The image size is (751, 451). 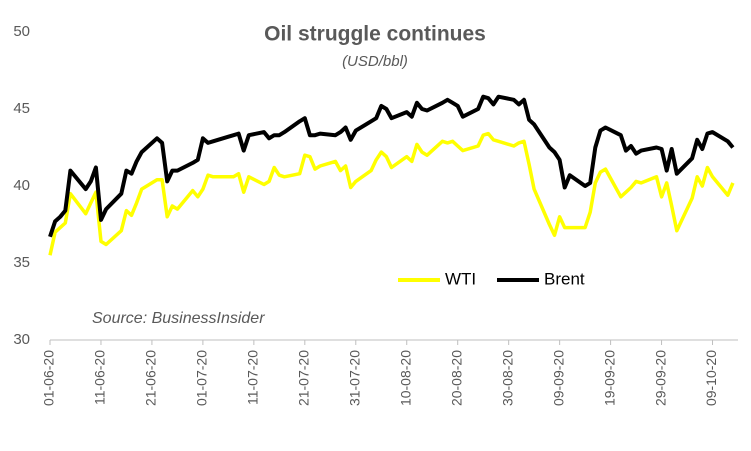 What do you see at coordinates (21, 262) in the screenshot?
I see `y-tick-label: 35` at bounding box center [21, 262].